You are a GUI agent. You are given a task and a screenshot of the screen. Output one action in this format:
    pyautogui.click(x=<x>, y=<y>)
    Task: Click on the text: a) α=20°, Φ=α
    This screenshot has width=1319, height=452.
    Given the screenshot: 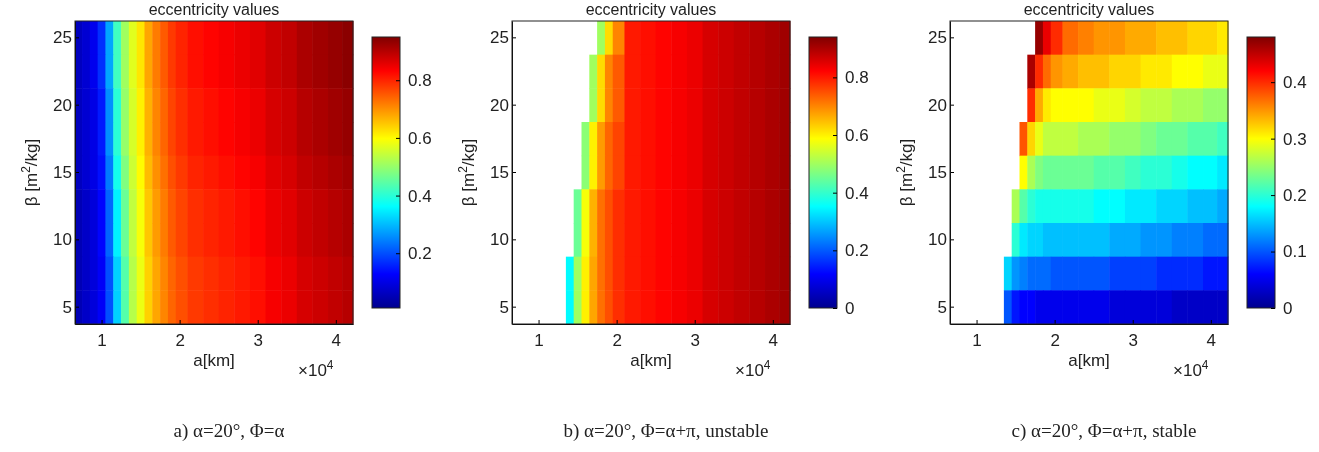 What is the action you would take?
    pyautogui.click(x=229, y=431)
    